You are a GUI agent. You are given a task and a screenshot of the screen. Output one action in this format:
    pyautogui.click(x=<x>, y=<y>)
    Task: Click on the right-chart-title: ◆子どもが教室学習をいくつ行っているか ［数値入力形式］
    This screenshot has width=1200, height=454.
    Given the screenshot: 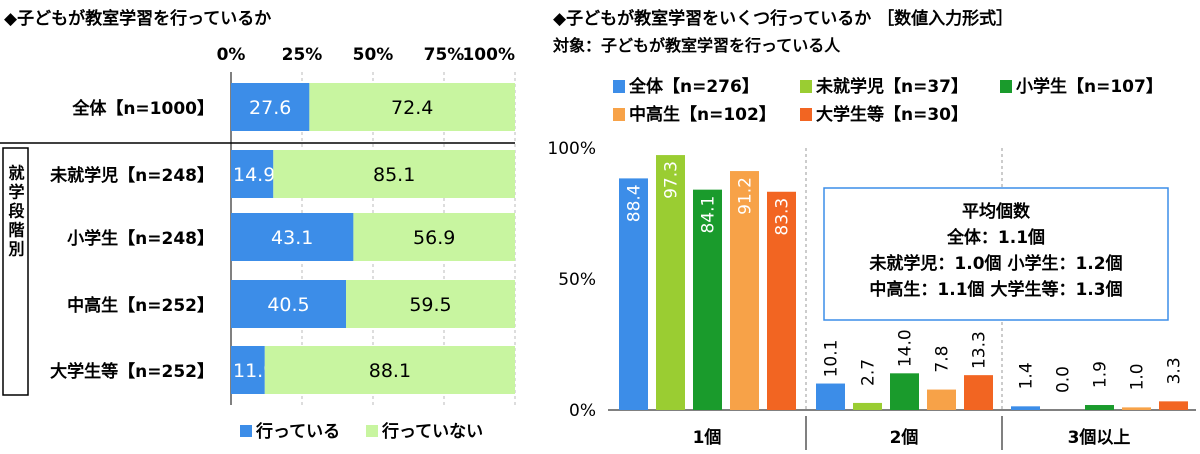 What is the action you would take?
    pyautogui.click(x=783, y=18)
    